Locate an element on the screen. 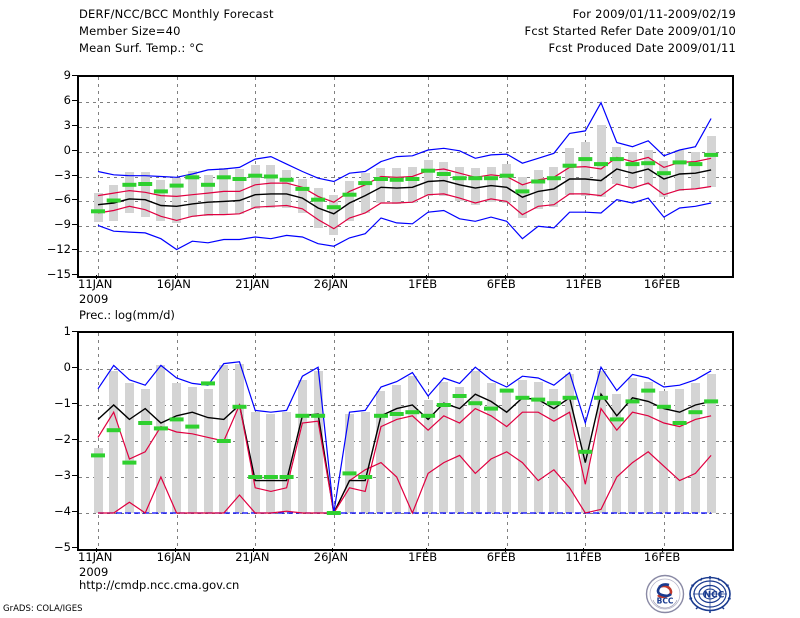  series-min is located at coordinates (404, 142).